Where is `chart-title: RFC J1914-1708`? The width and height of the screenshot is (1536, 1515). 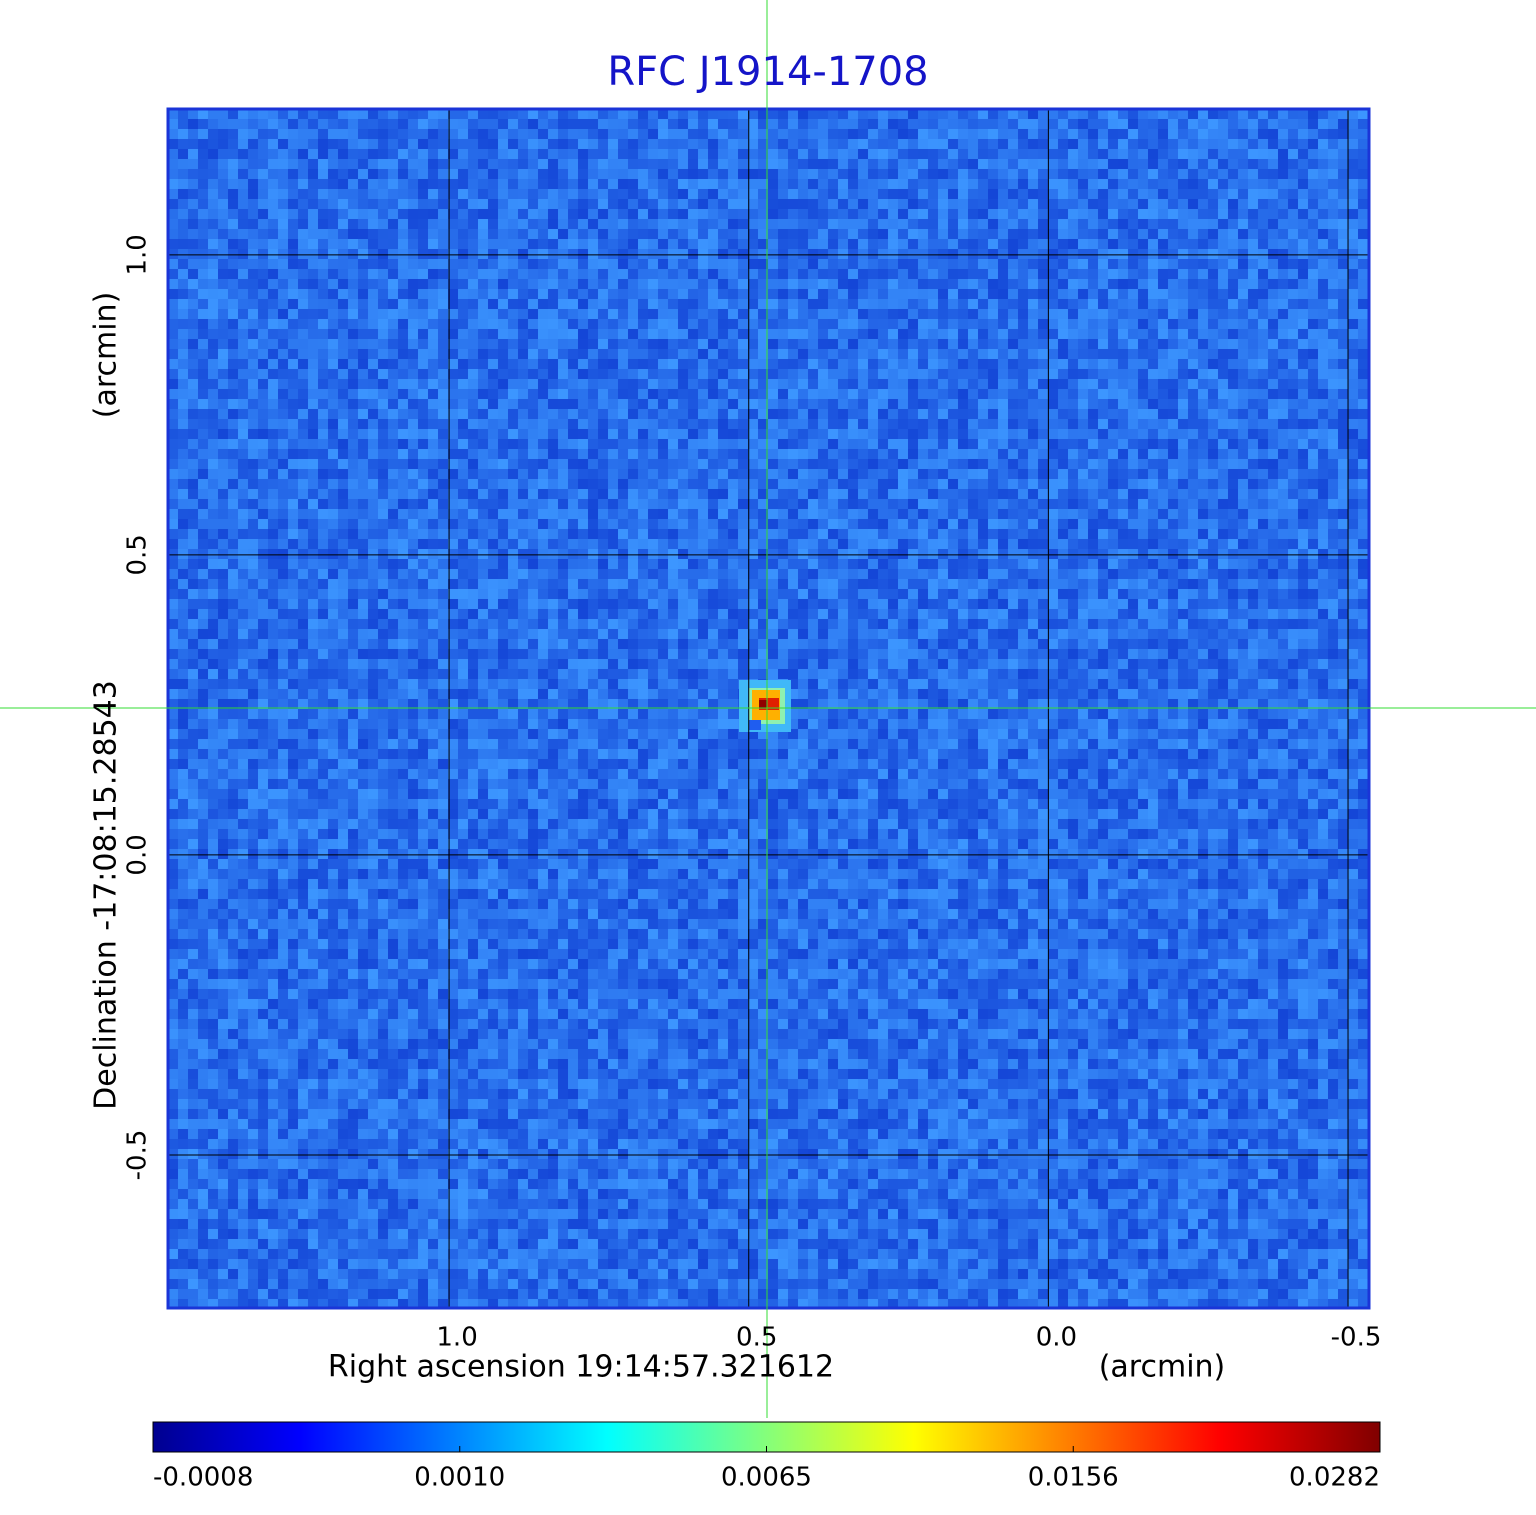 chart-title: RFC J1914-1708 is located at coordinates (767, 72).